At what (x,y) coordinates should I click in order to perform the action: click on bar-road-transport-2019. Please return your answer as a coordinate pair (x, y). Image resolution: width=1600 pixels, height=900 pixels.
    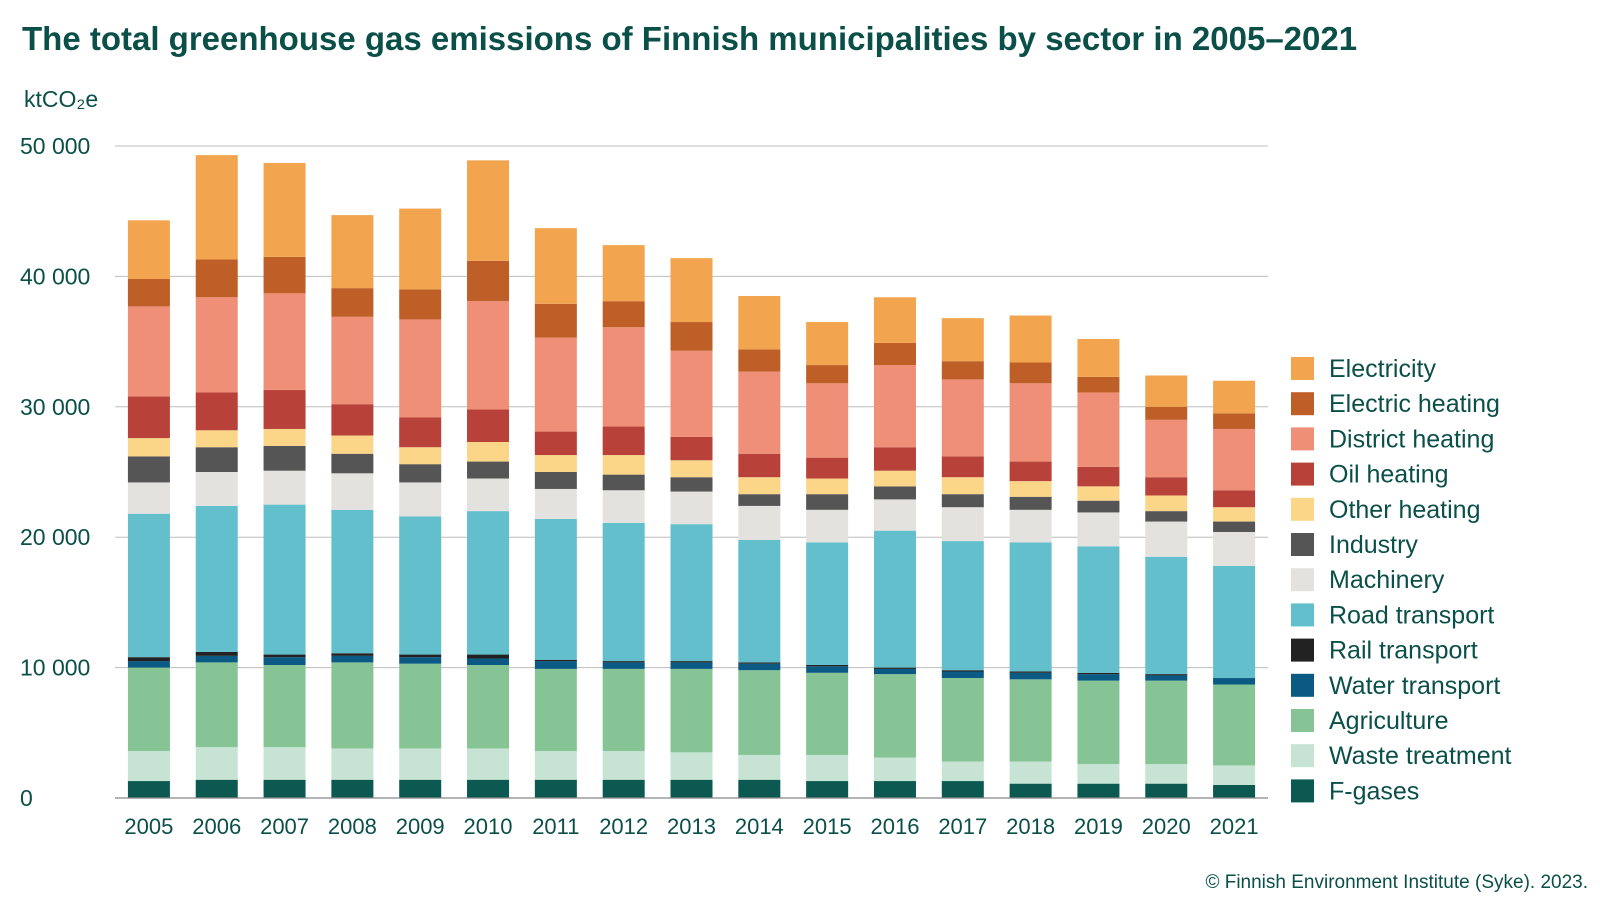
    Looking at the image, I should click on (1098, 609).